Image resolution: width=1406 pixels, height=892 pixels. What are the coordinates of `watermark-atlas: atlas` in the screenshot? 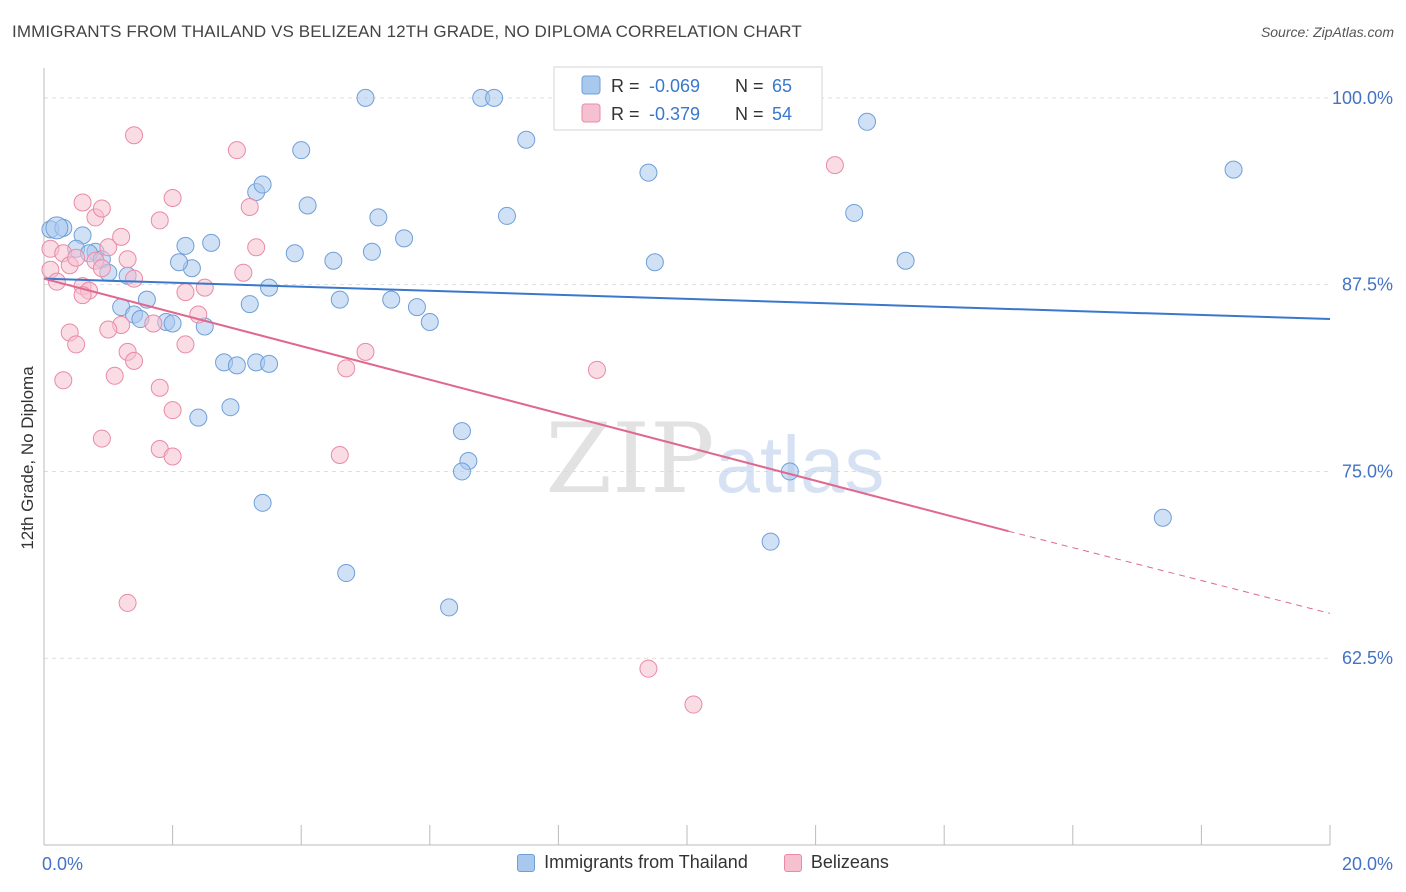 It's located at (800, 464).